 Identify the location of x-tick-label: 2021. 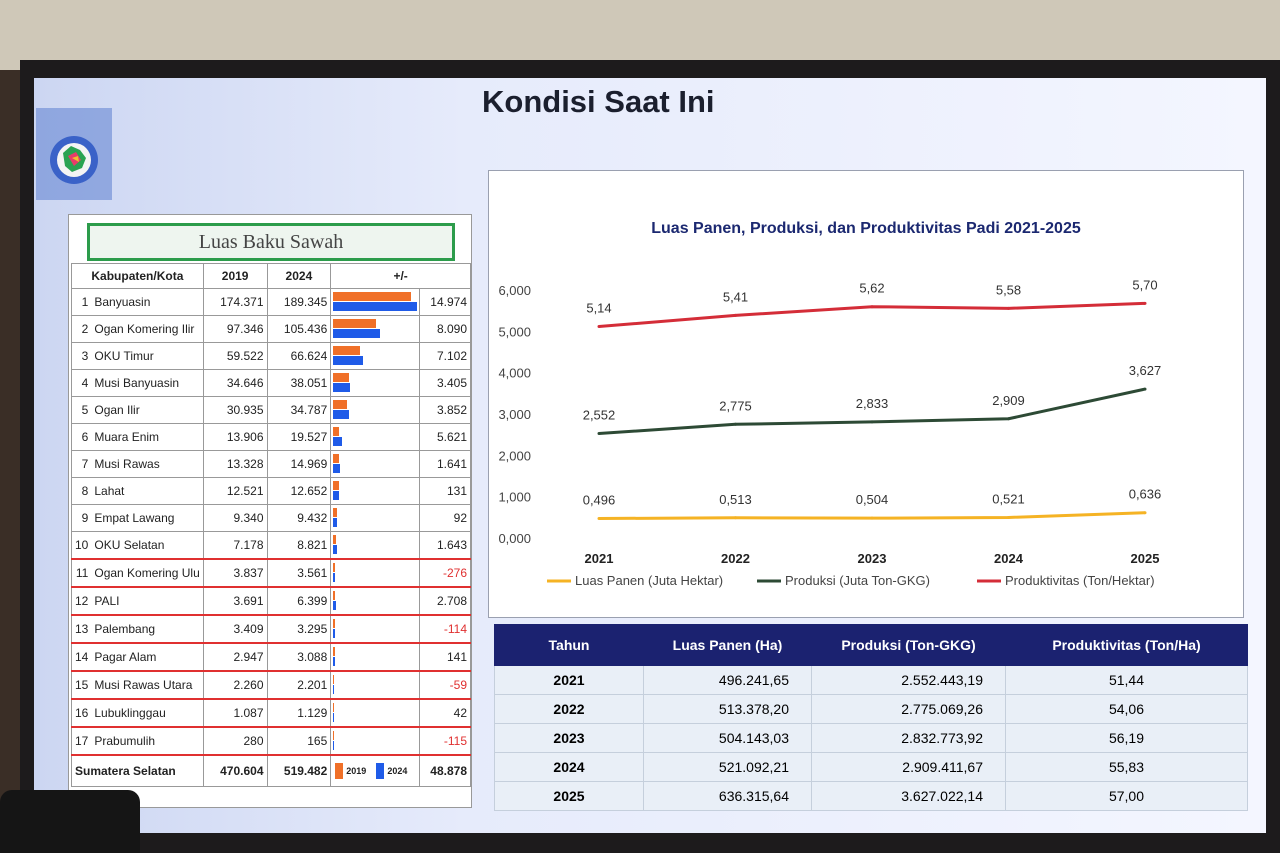
(599, 558).